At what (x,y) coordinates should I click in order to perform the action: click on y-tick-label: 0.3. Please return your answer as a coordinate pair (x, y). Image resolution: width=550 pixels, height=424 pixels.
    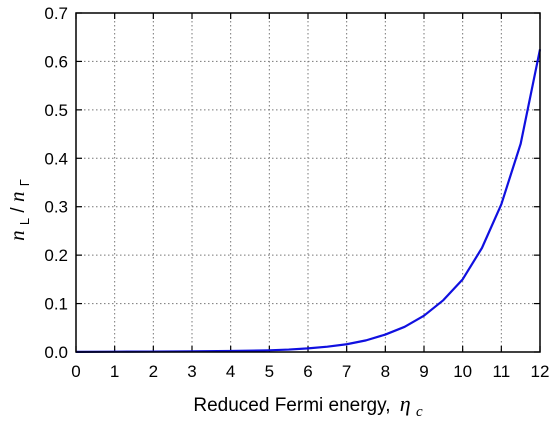
    Looking at the image, I should click on (56, 207).